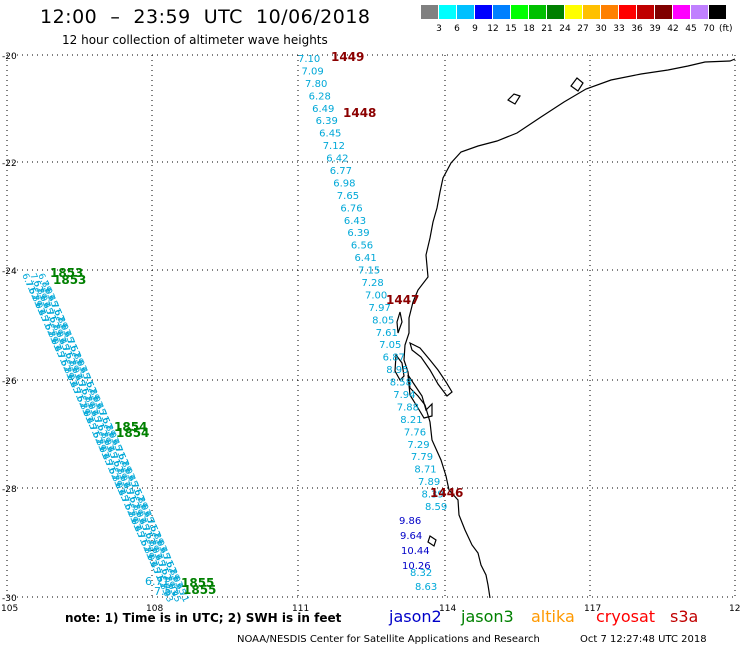  Describe the element at coordinates (592, 609) in the screenshot. I see `longitude-label: 117` at that location.